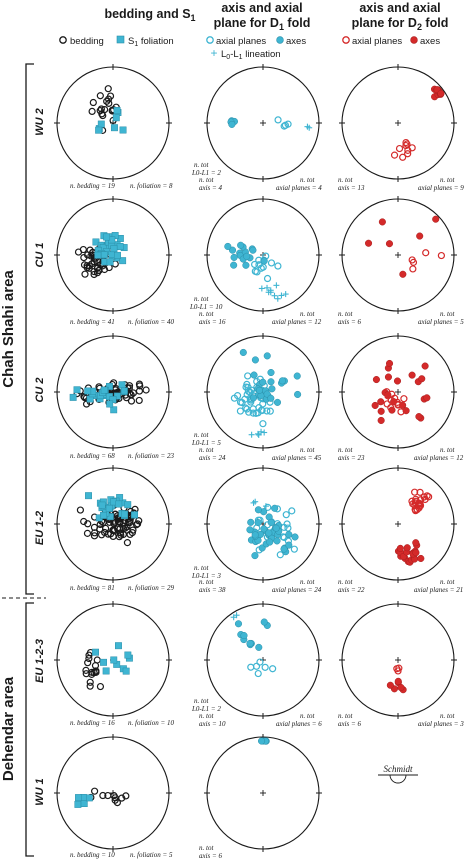  Describe the element at coordinates (40, 792) in the screenshot. I see `unit-label-wu1: WU 1` at that location.